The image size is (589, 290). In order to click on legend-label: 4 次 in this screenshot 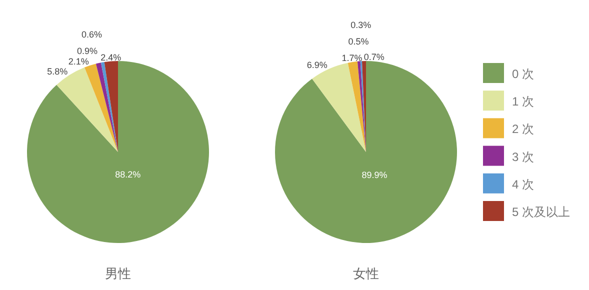, I will do `click(523, 184)`.